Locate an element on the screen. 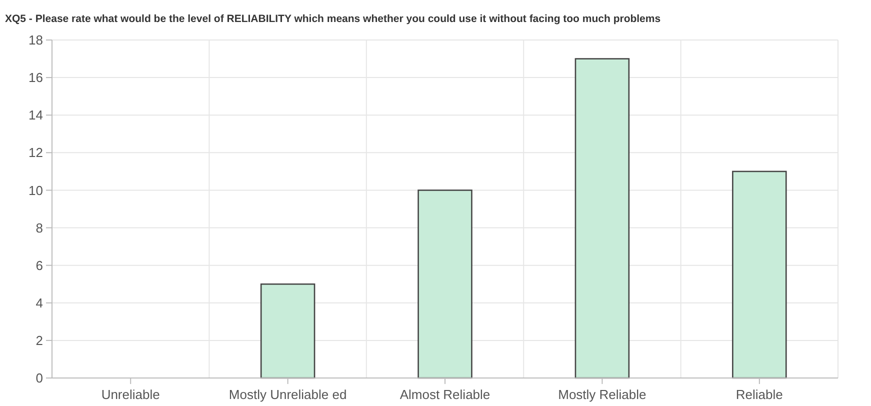  y-tick-label: 4 is located at coordinates (39, 302).